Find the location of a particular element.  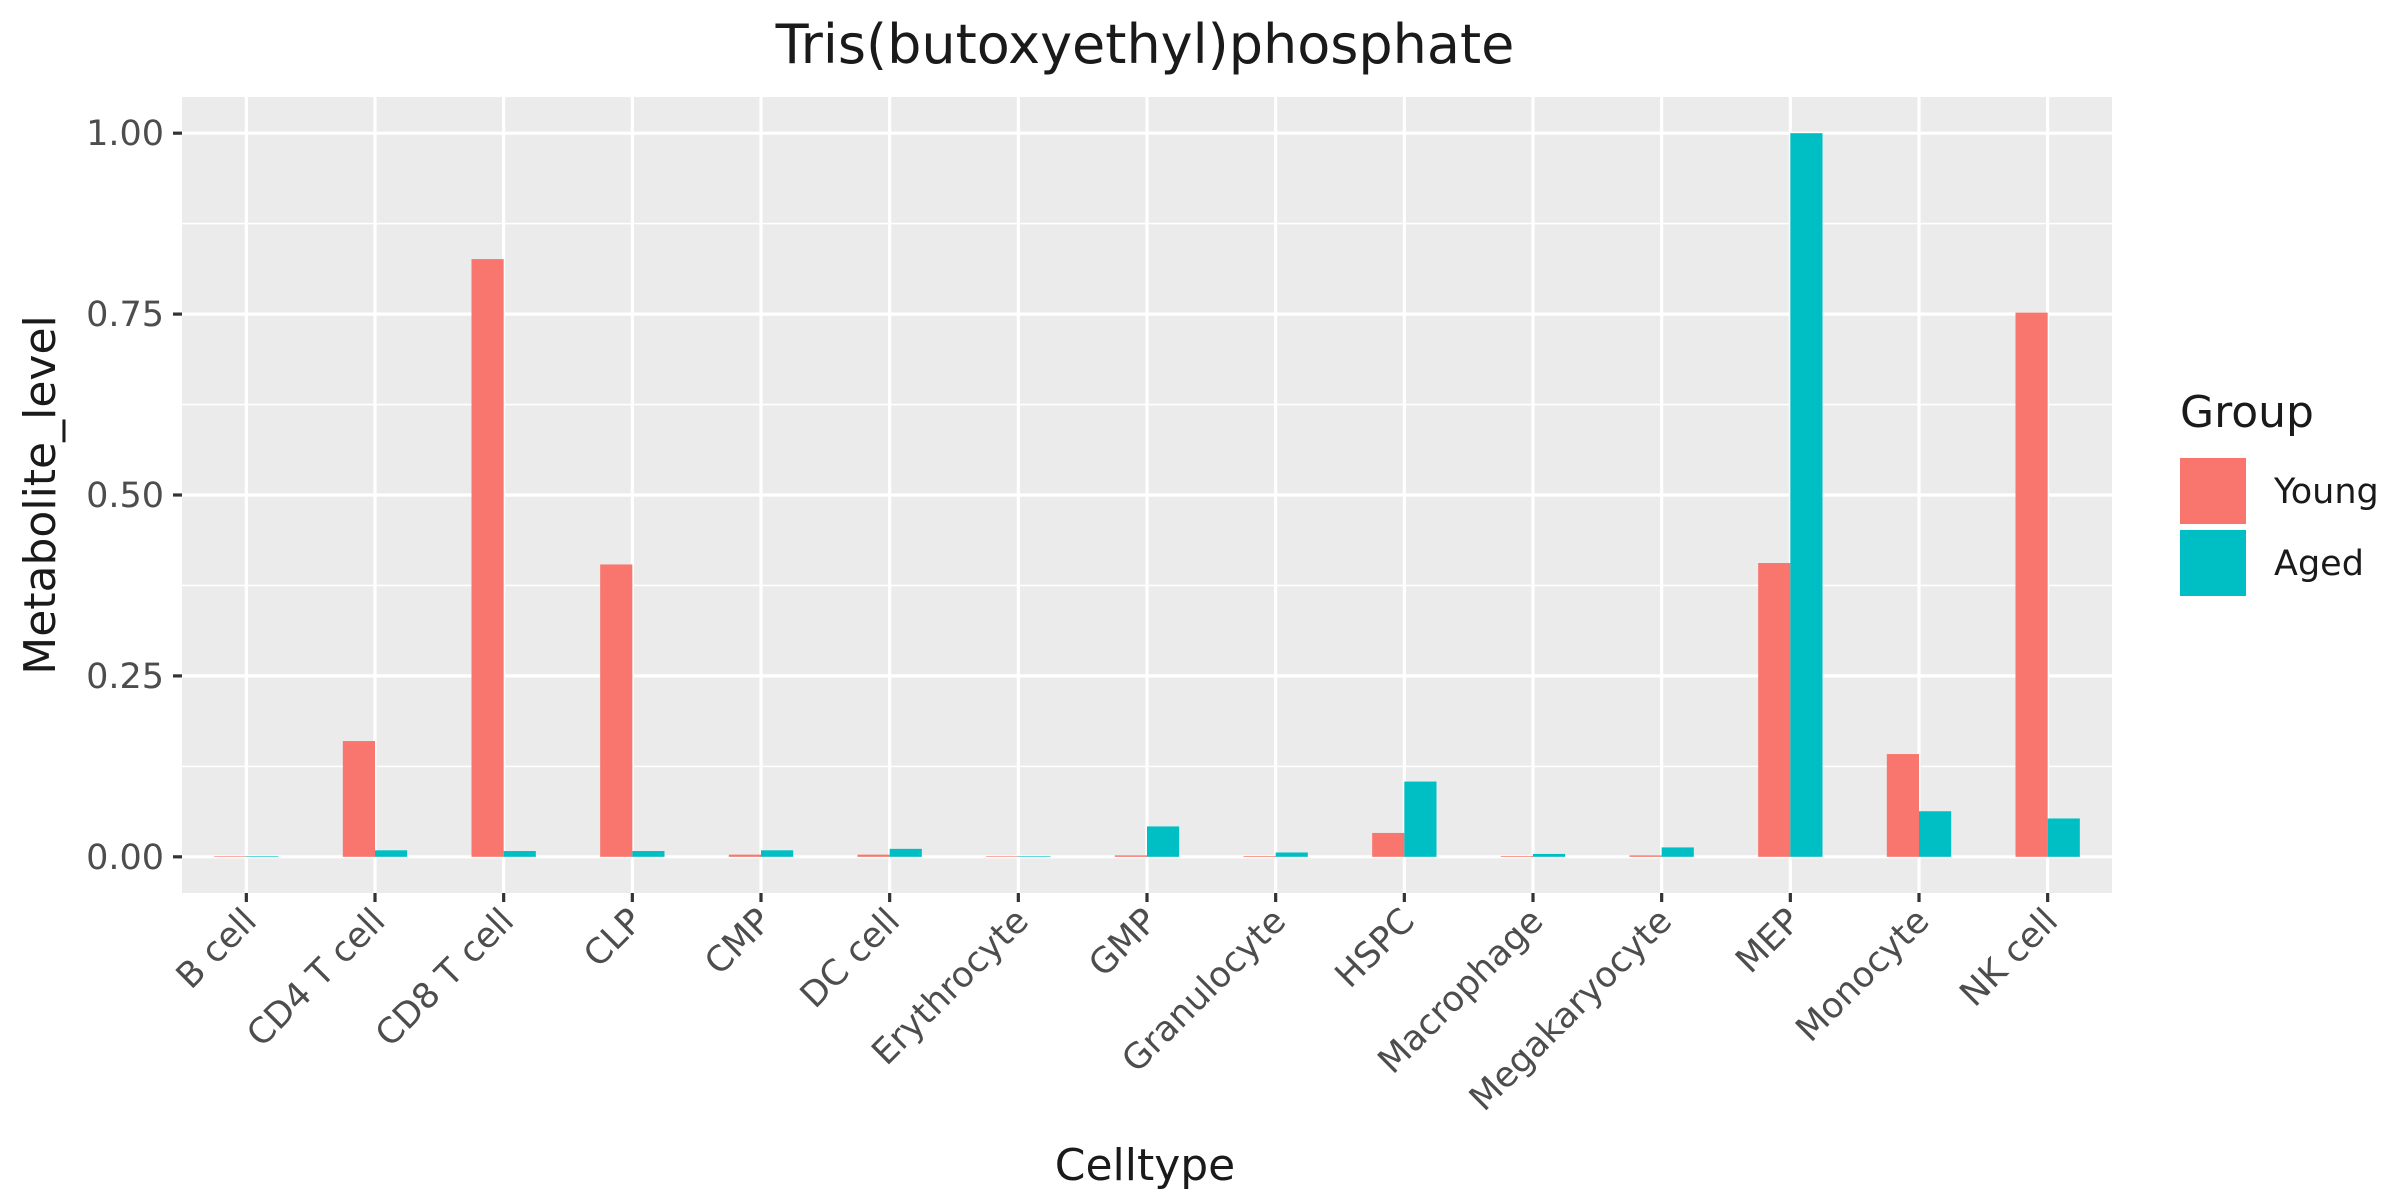

bar-aged-granulocyte is located at coordinates (1291, 854).